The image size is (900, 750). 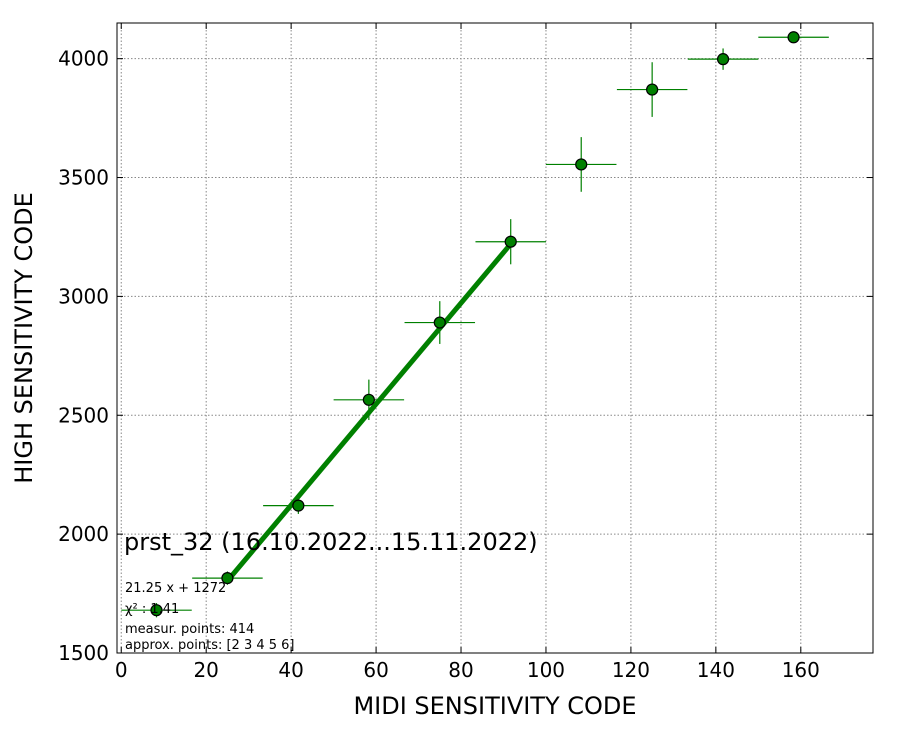 What do you see at coordinates (290, 670) in the screenshot?
I see `x-tick-label: 40` at bounding box center [290, 670].